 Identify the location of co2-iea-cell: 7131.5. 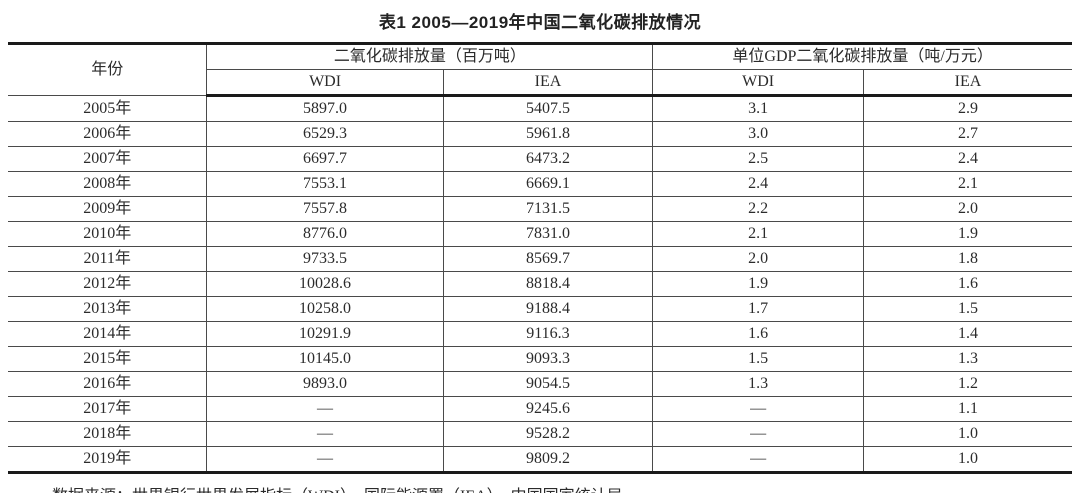
(548, 209).